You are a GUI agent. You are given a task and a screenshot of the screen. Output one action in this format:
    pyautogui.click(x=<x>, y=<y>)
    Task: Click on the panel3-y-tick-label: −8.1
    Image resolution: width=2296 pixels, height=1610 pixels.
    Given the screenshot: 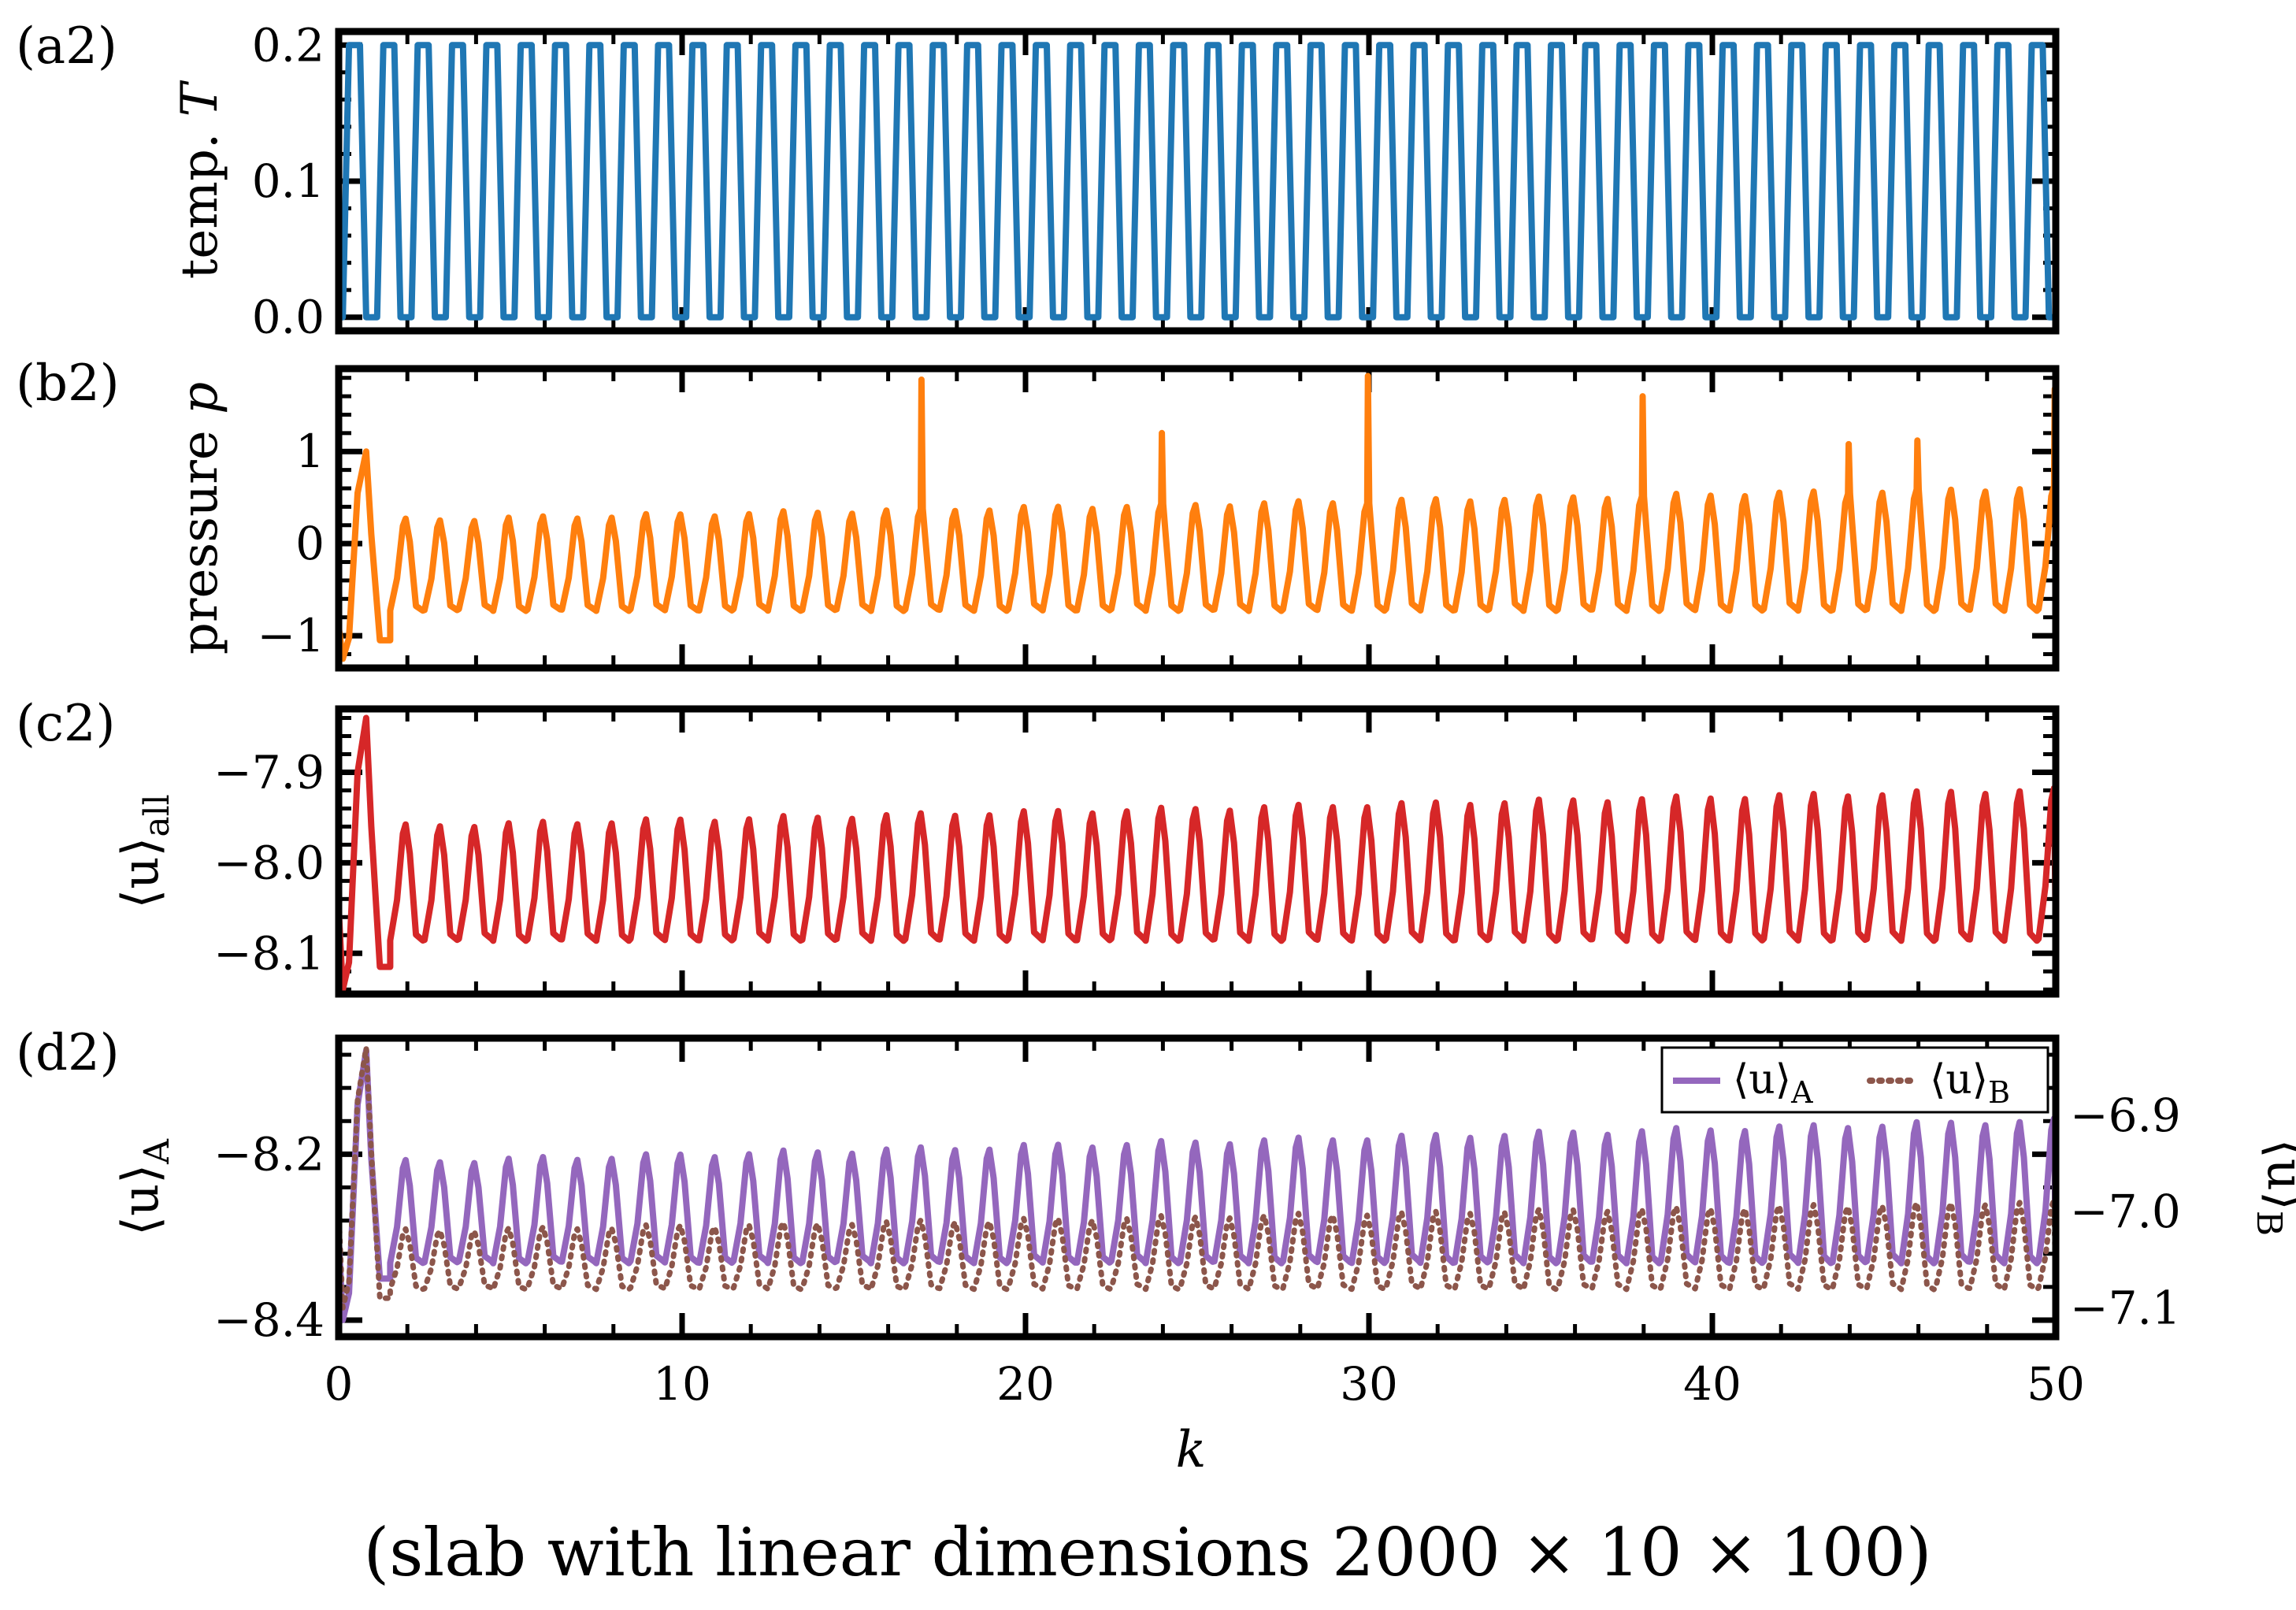 What is the action you would take?
    pyautogui.click(x=269, y=953)
    